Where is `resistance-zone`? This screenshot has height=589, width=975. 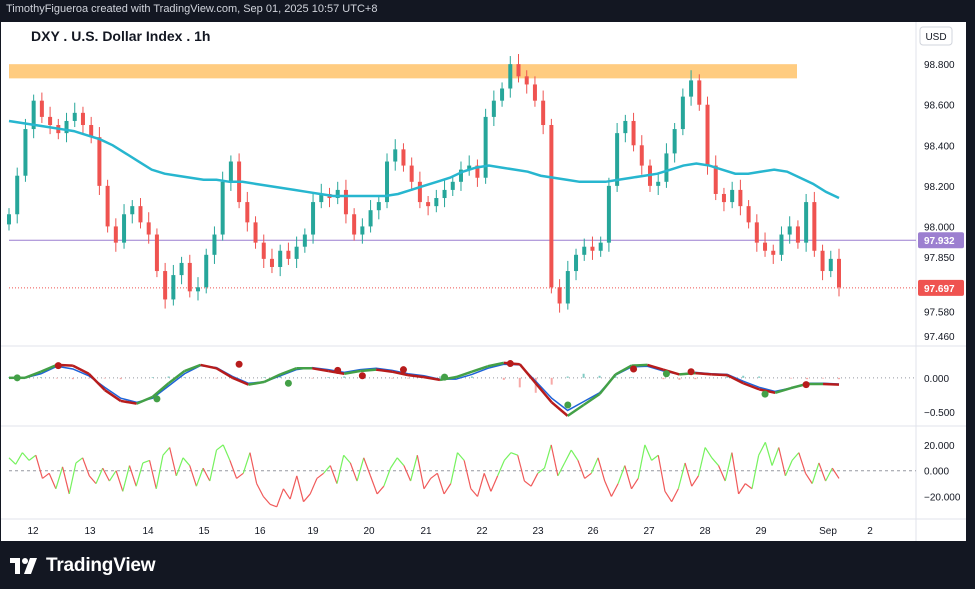 resistance-zone is located at coordinates (403, 71).